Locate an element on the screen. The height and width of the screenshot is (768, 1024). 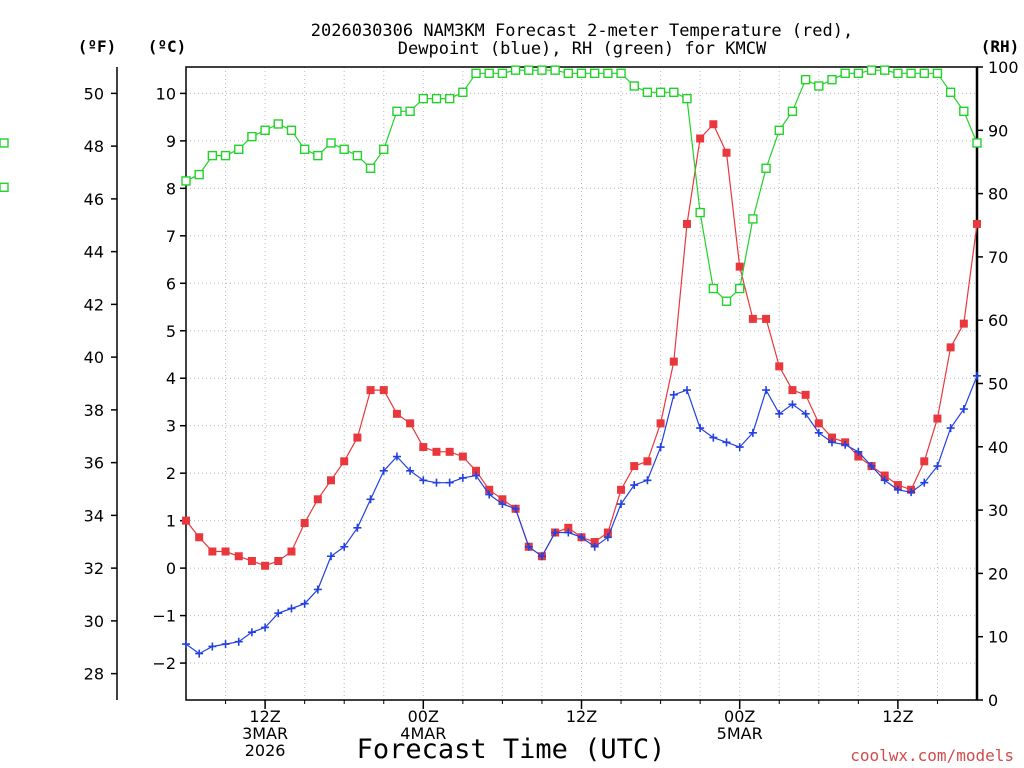
fahrenheit-tick-label: 50 is located at coordinates (94, 93).